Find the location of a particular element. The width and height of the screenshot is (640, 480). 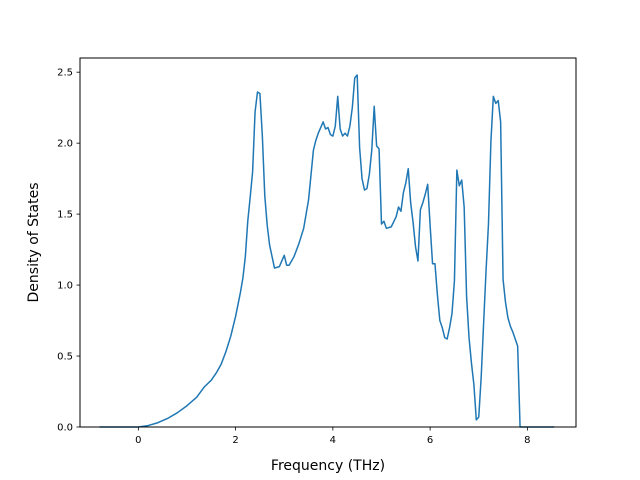

y-tick-label: 1.5 is located at coordinates (65, 215).